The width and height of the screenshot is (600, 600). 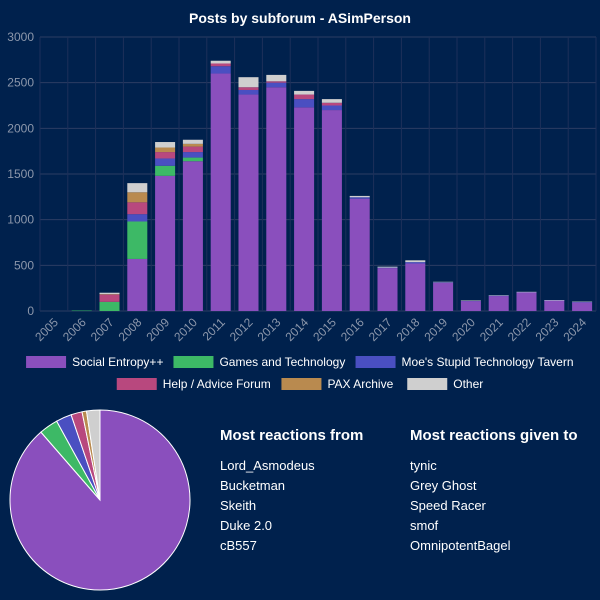 What do you see at coordinates (30, 311) in the screenshot?
I see `y-tick-label: 0` at bounding box center [30, 311].